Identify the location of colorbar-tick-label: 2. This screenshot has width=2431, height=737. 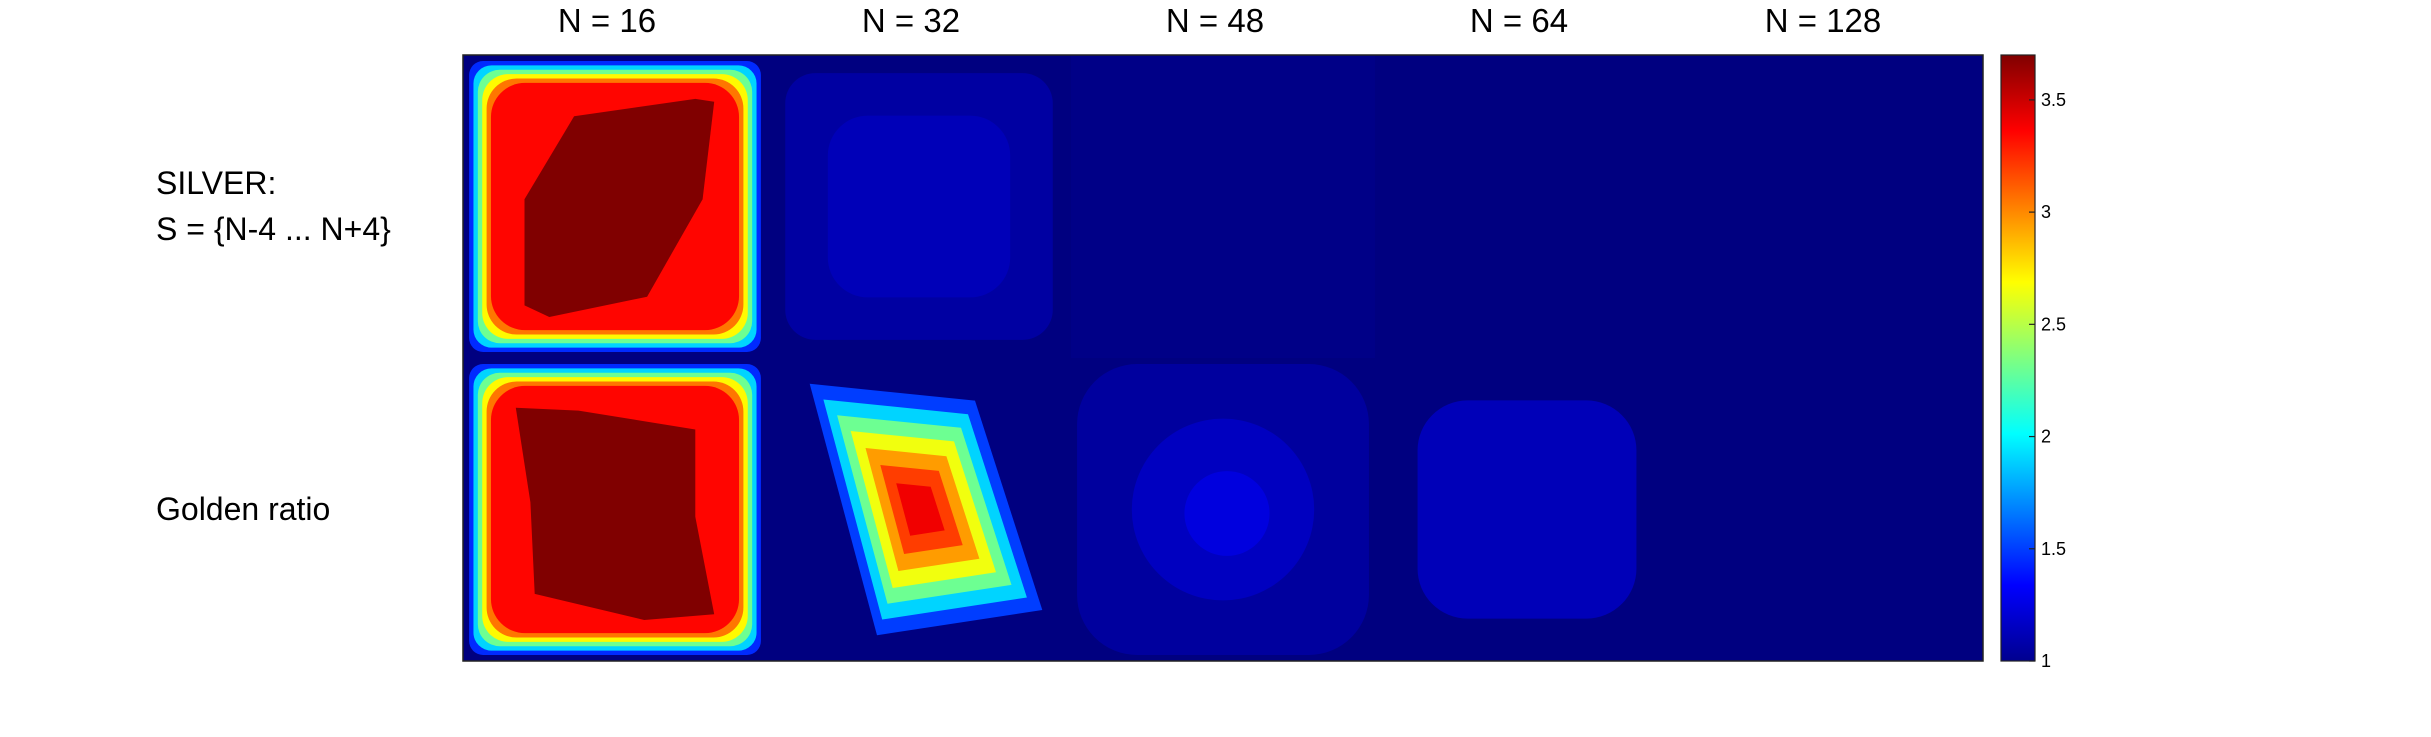
(2046, 437).